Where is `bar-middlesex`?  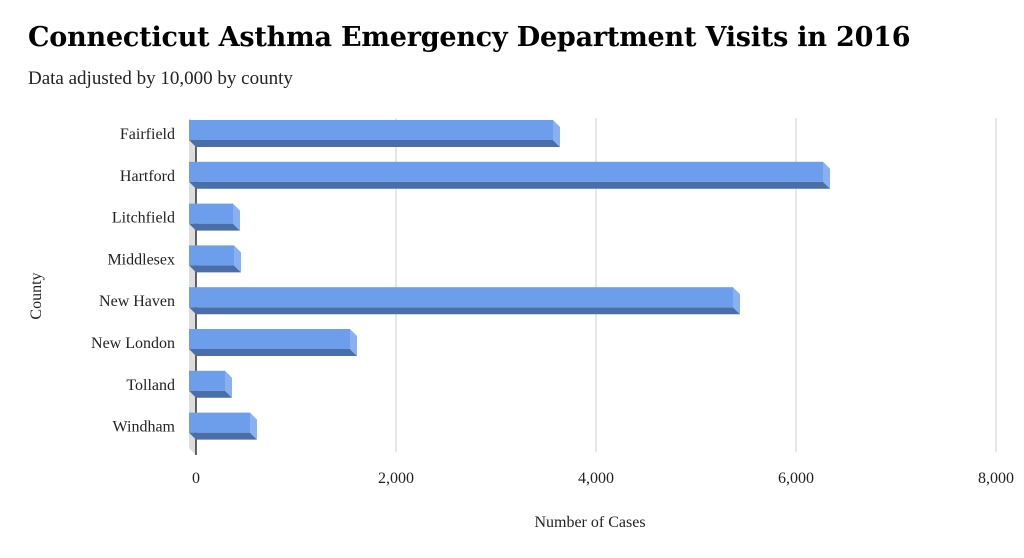
bar-middlesex is located at coordinates (215, 259).